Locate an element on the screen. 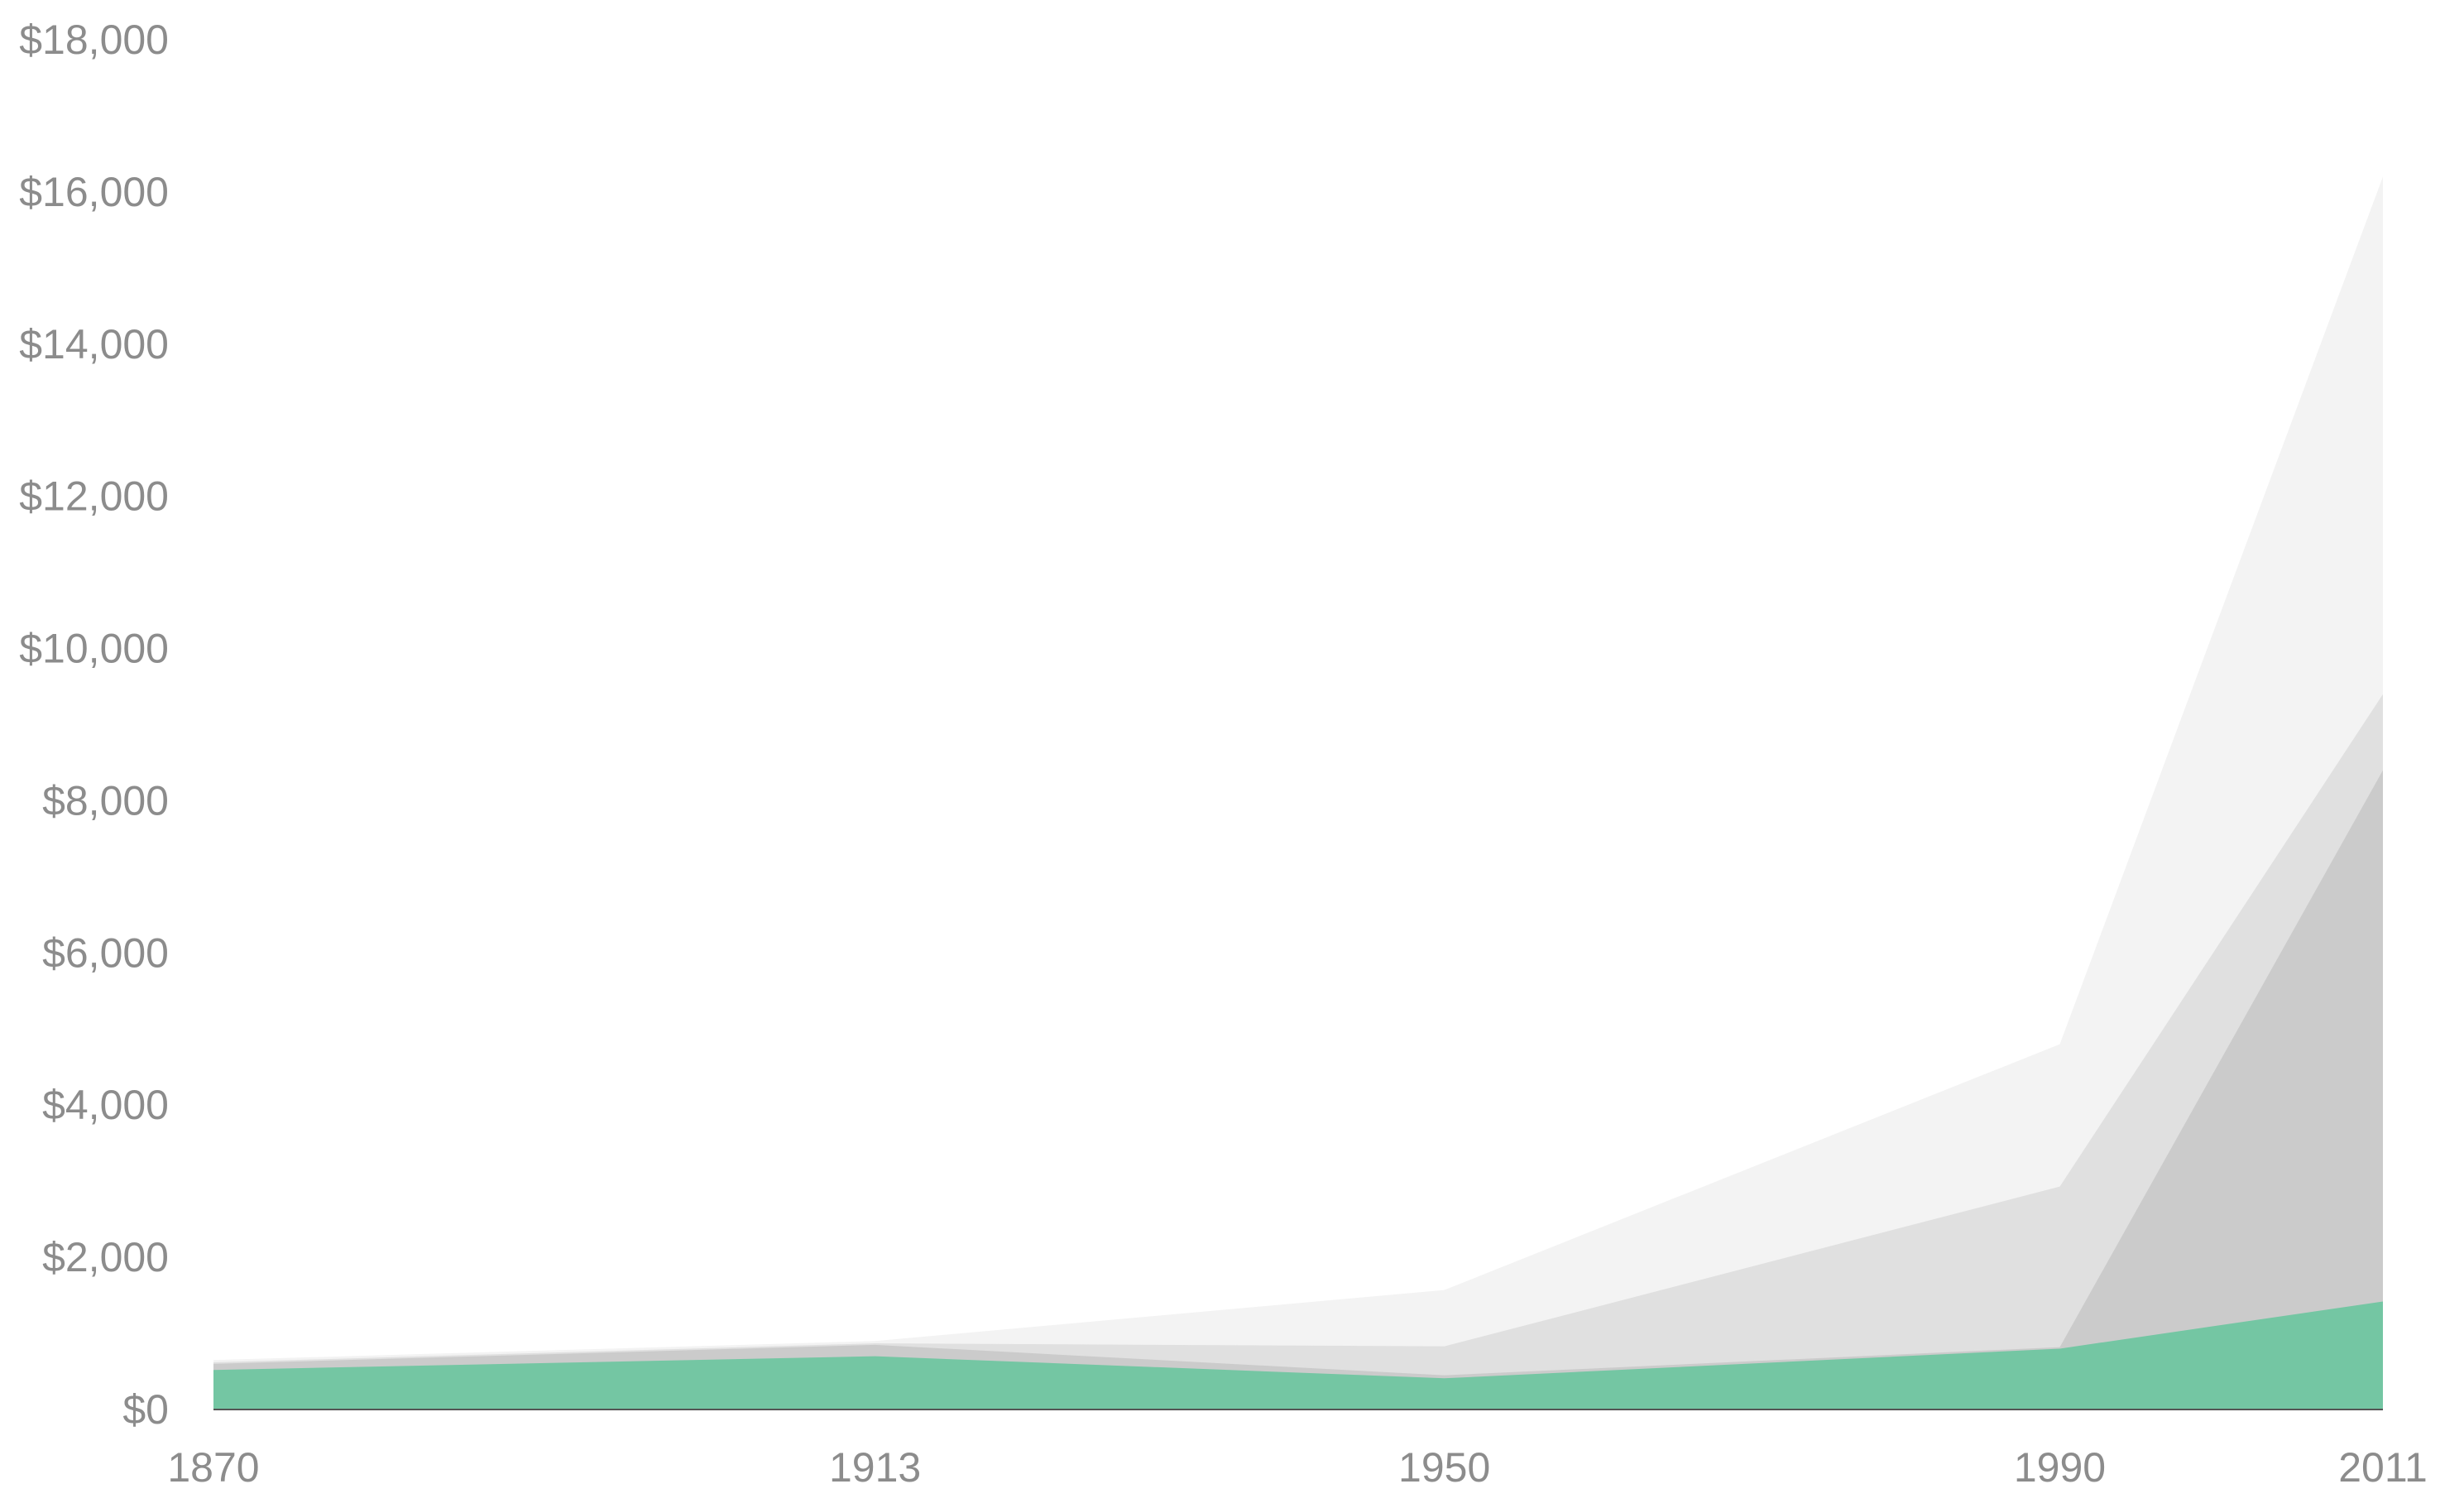 This screenshot has height=1508, width=2464. y-tick-label: $10,000 is located at coordinates (94, 649).